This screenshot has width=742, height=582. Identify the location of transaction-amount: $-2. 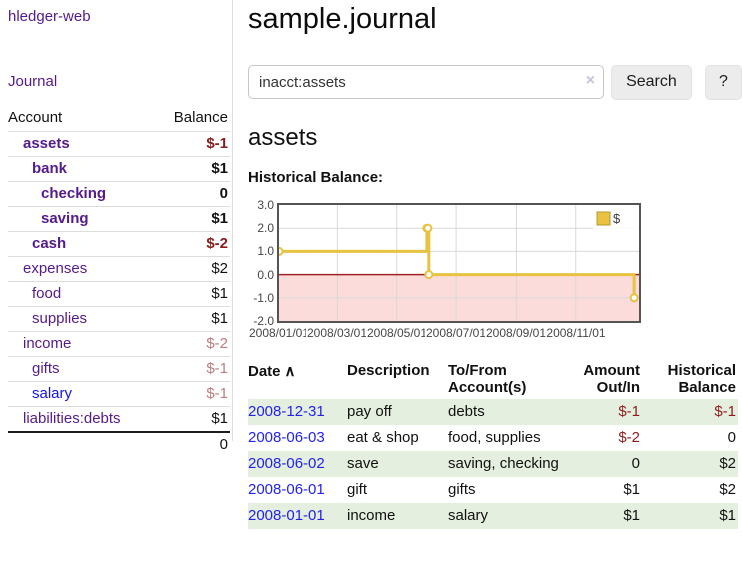
(629, 437).